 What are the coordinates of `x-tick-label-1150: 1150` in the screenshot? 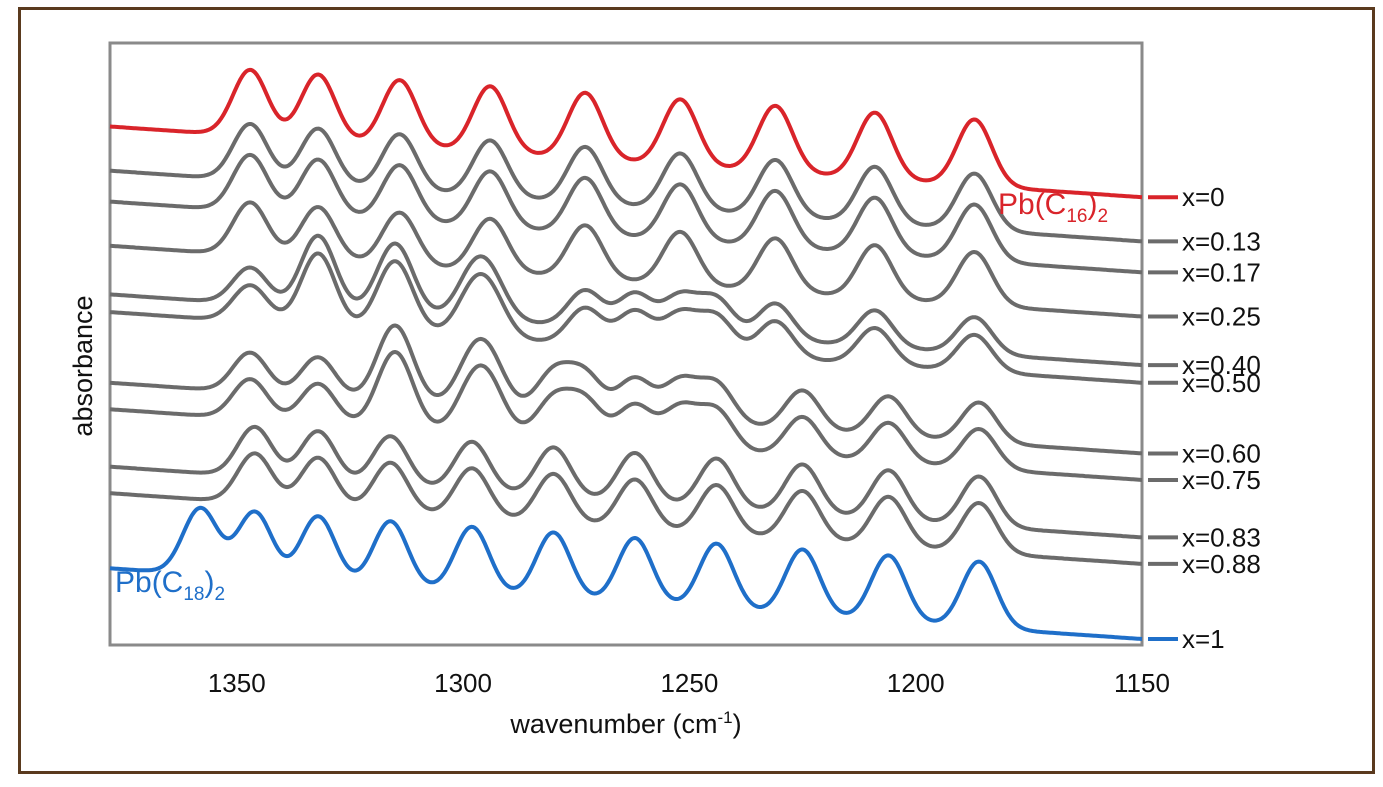 It's located at (1142, 683).